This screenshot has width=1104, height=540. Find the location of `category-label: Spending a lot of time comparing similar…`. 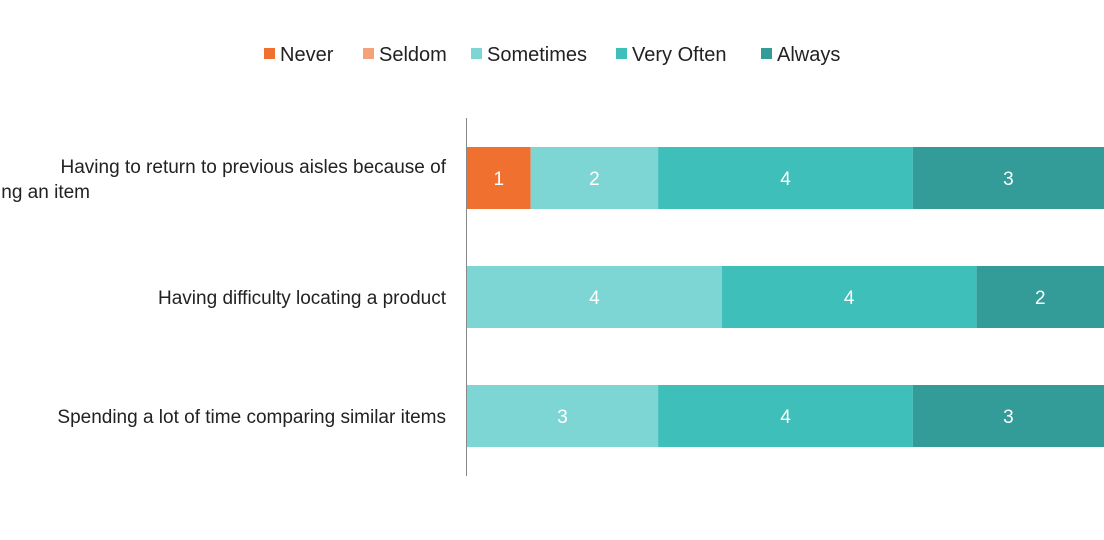

category-label: Spending a lot of time comparing similar… is located at coordinates (251, 417).